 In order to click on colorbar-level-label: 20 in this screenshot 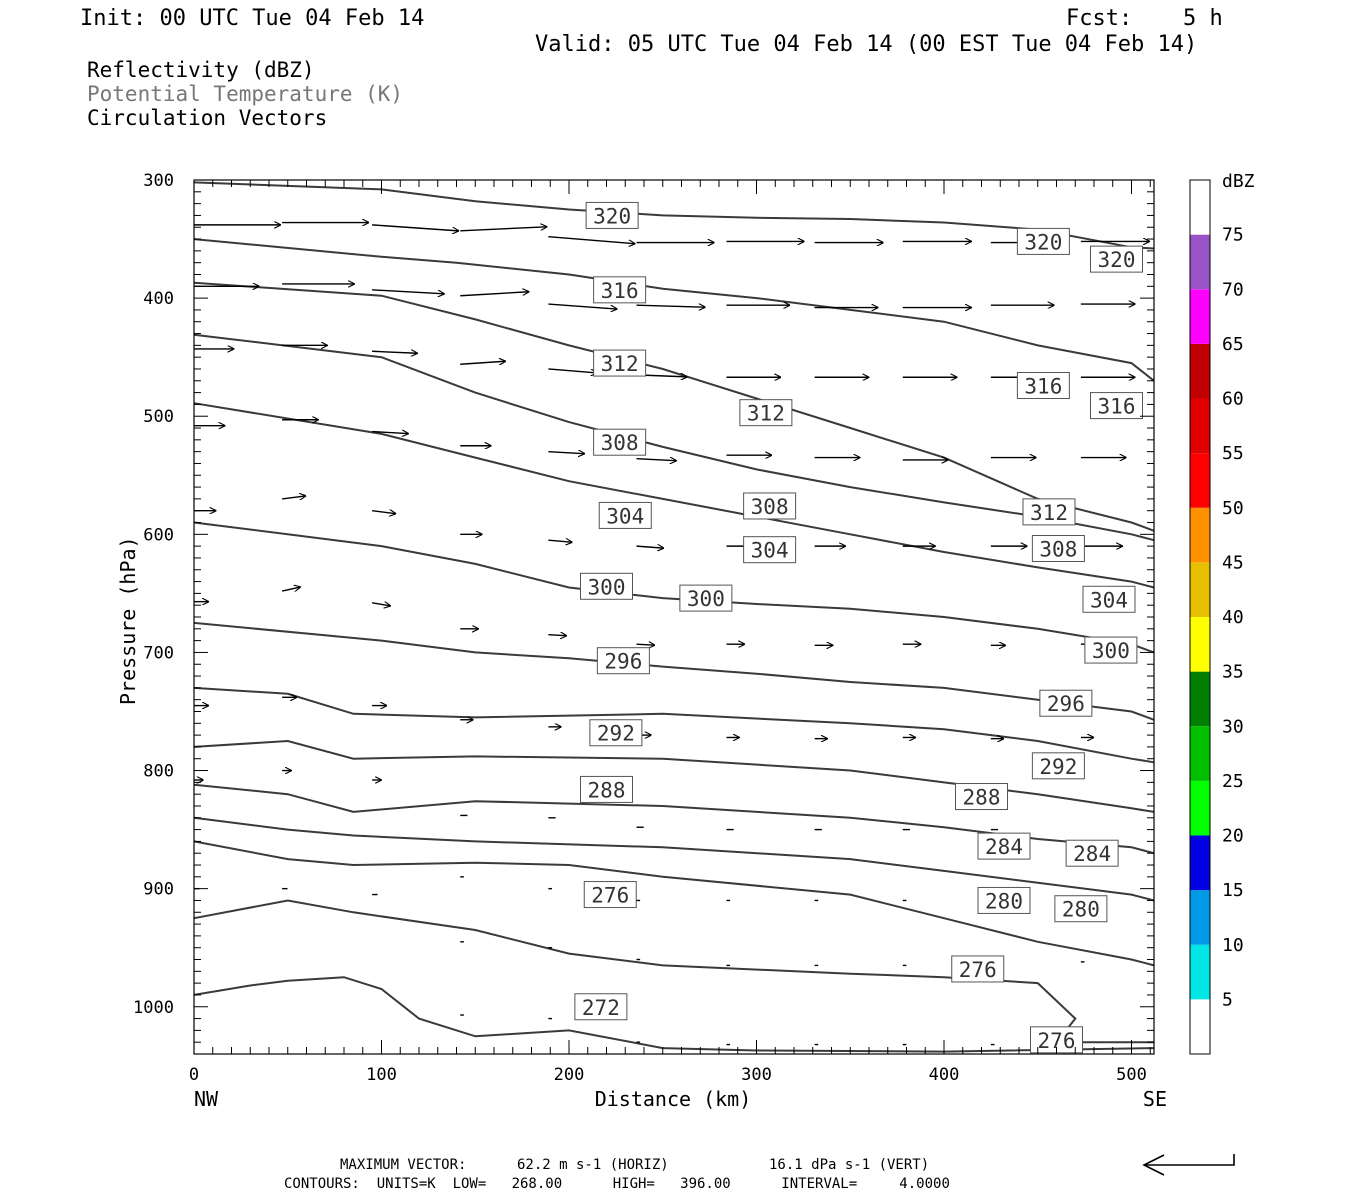, I will do `click(1233, 836)`.